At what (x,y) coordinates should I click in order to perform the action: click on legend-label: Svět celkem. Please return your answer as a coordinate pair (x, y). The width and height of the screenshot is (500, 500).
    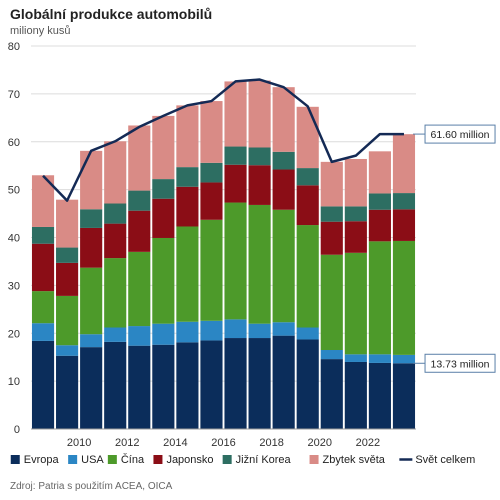
    Looking at the image, I should click on (445, 460).